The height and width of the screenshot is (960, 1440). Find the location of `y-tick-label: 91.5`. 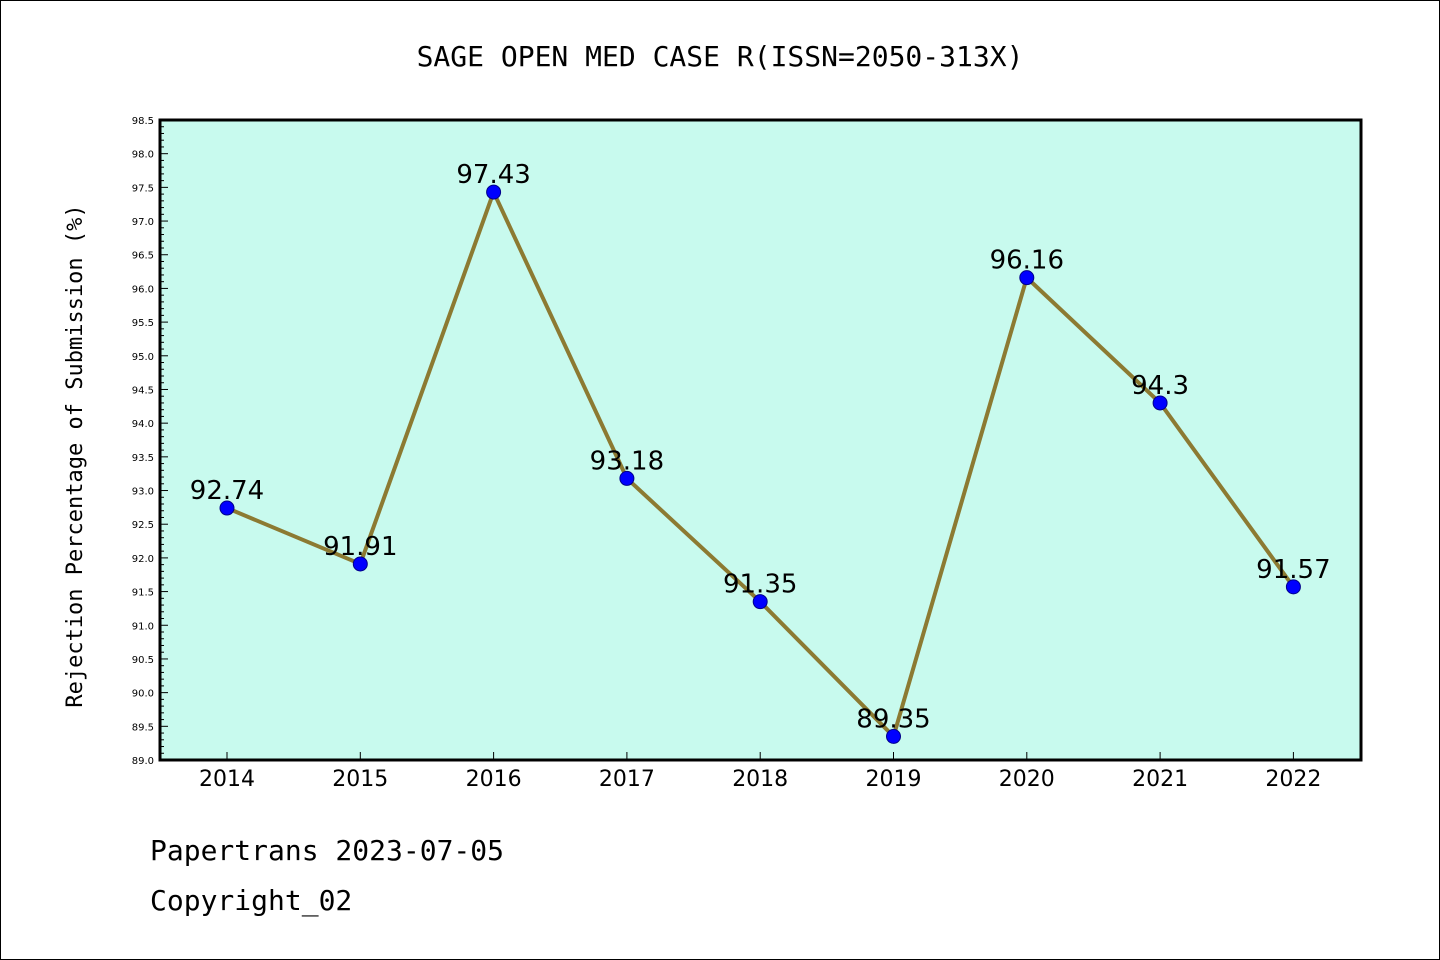

y-tick-label: 91.5 is located at coordinates (143, 593).